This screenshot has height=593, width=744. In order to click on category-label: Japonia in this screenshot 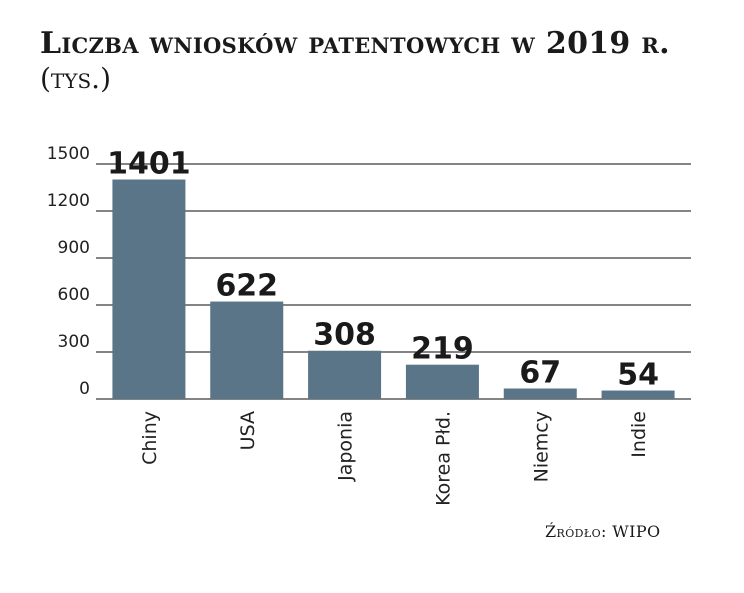, I will do `click(346, 446)`.